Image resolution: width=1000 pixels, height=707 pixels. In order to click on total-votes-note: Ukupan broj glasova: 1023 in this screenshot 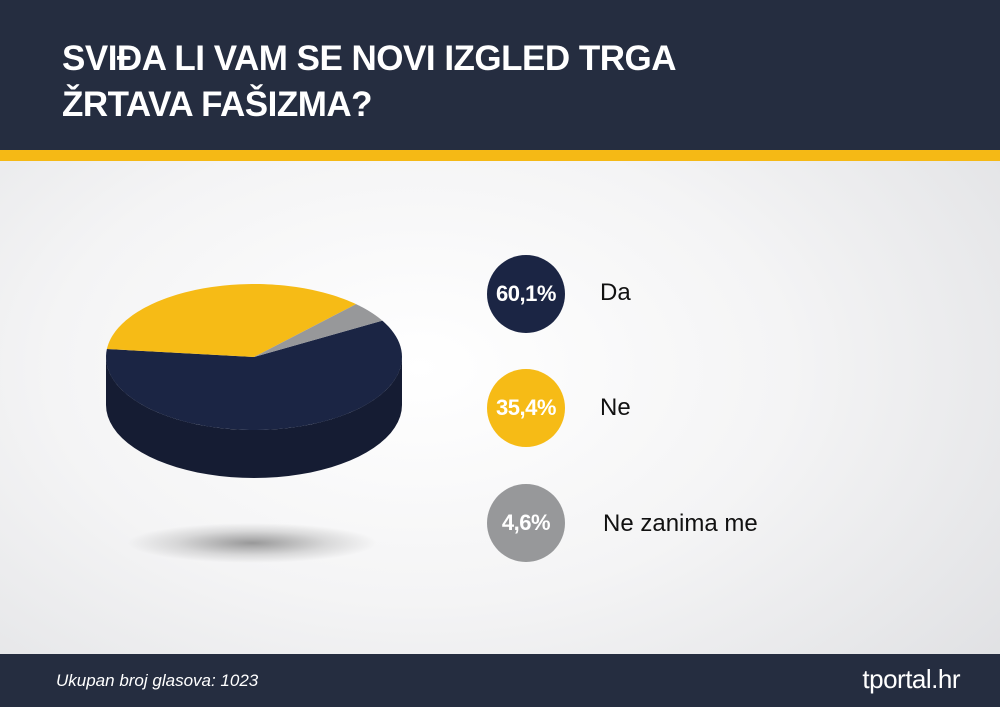, I will do `click(157, 680)`.